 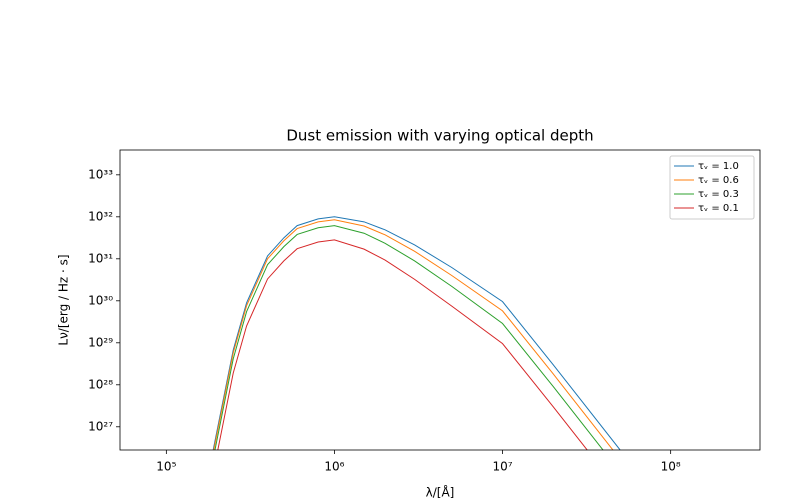 I want to click on y-tick-label: 10³², so click(x=100, y=216).